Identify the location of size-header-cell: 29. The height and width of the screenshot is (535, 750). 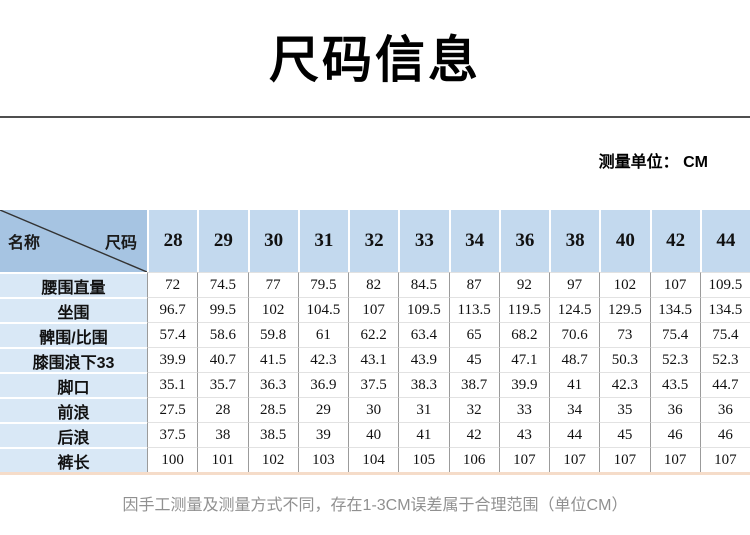
(222, 241).